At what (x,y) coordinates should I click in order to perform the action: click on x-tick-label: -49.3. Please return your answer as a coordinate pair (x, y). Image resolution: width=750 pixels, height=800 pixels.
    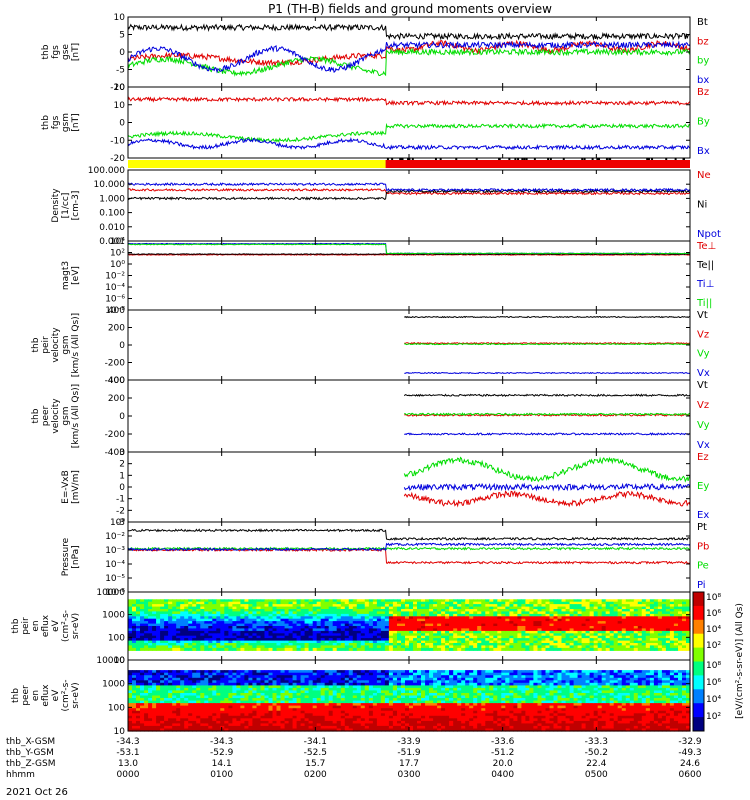
    Looking at the image, I should click on (689, 753).